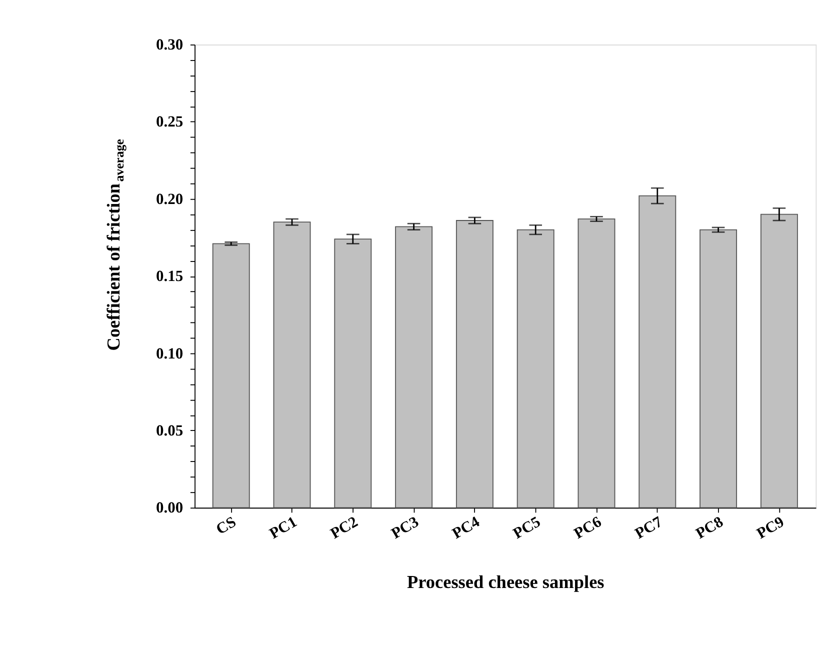 The height and width of the screenshot is (653, 834). I want to click on y-tick-label: 0.25, so click(170, 122).